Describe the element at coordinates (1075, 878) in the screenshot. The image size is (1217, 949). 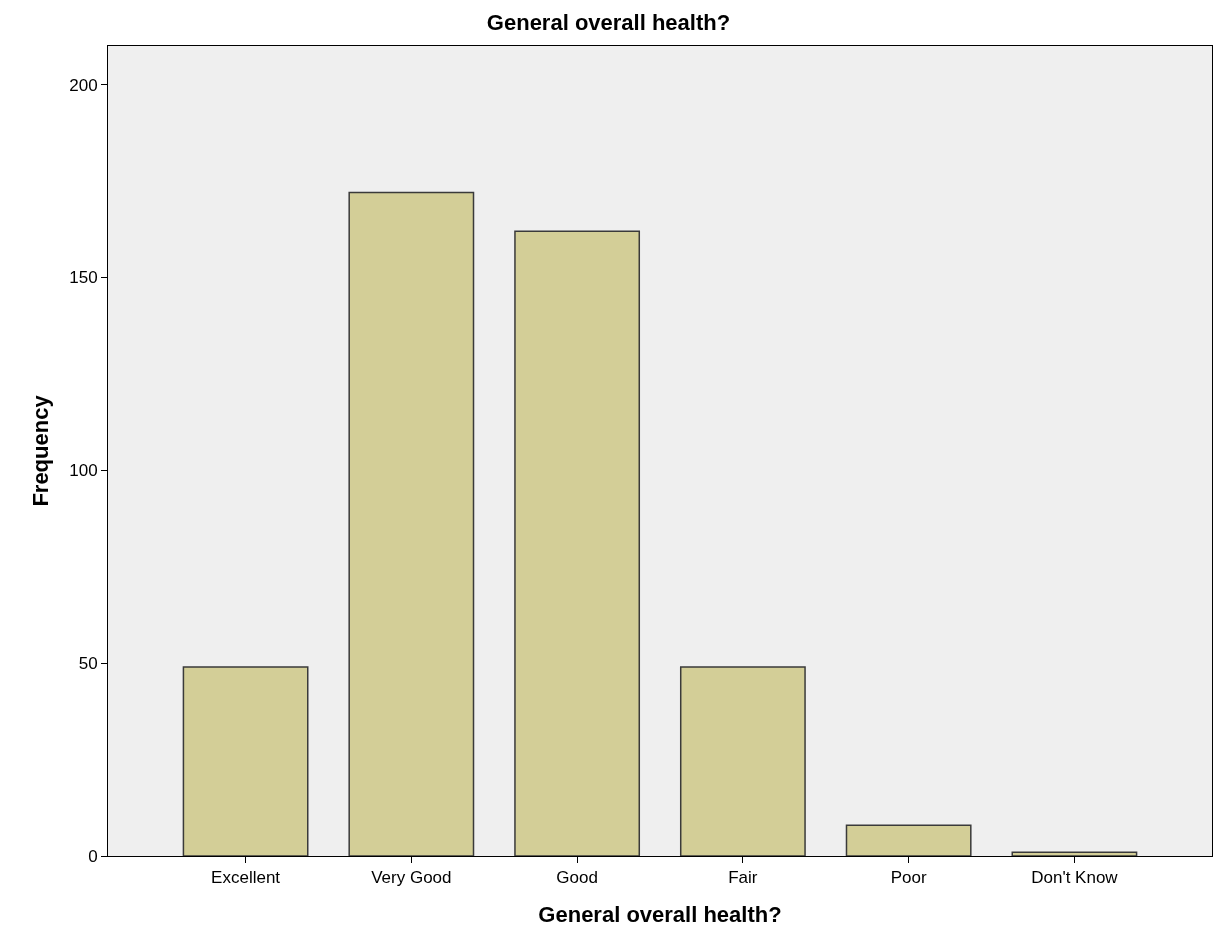
I see `x-tick-label: Don't Know` at that location.